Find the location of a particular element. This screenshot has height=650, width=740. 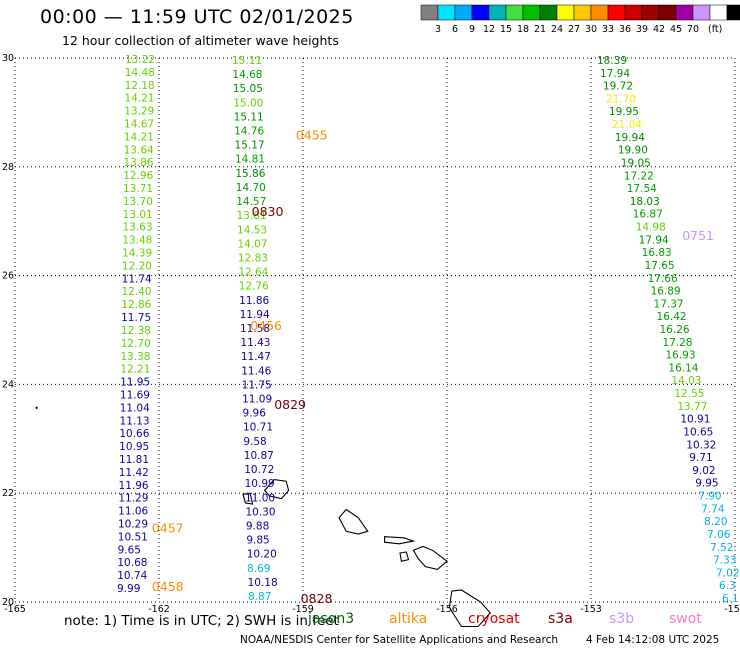

wave-height-value: 6.1 is located at coordinates (730, 599).